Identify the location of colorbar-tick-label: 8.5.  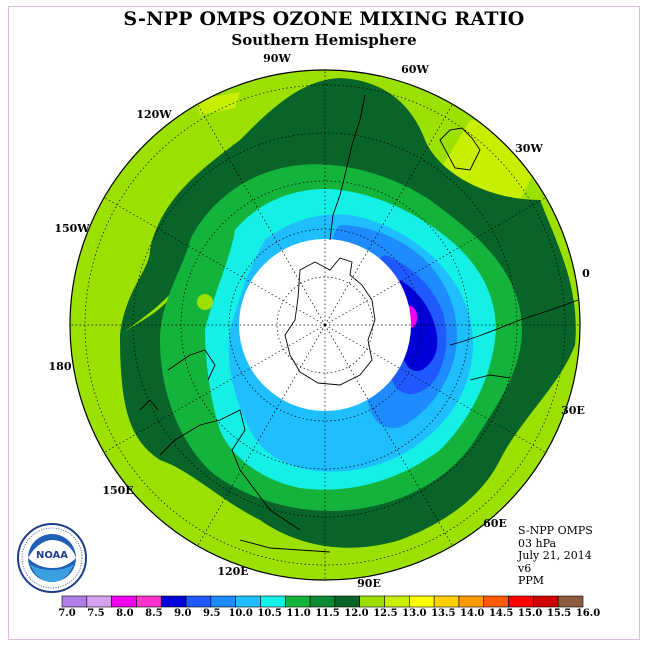
(154, 613).